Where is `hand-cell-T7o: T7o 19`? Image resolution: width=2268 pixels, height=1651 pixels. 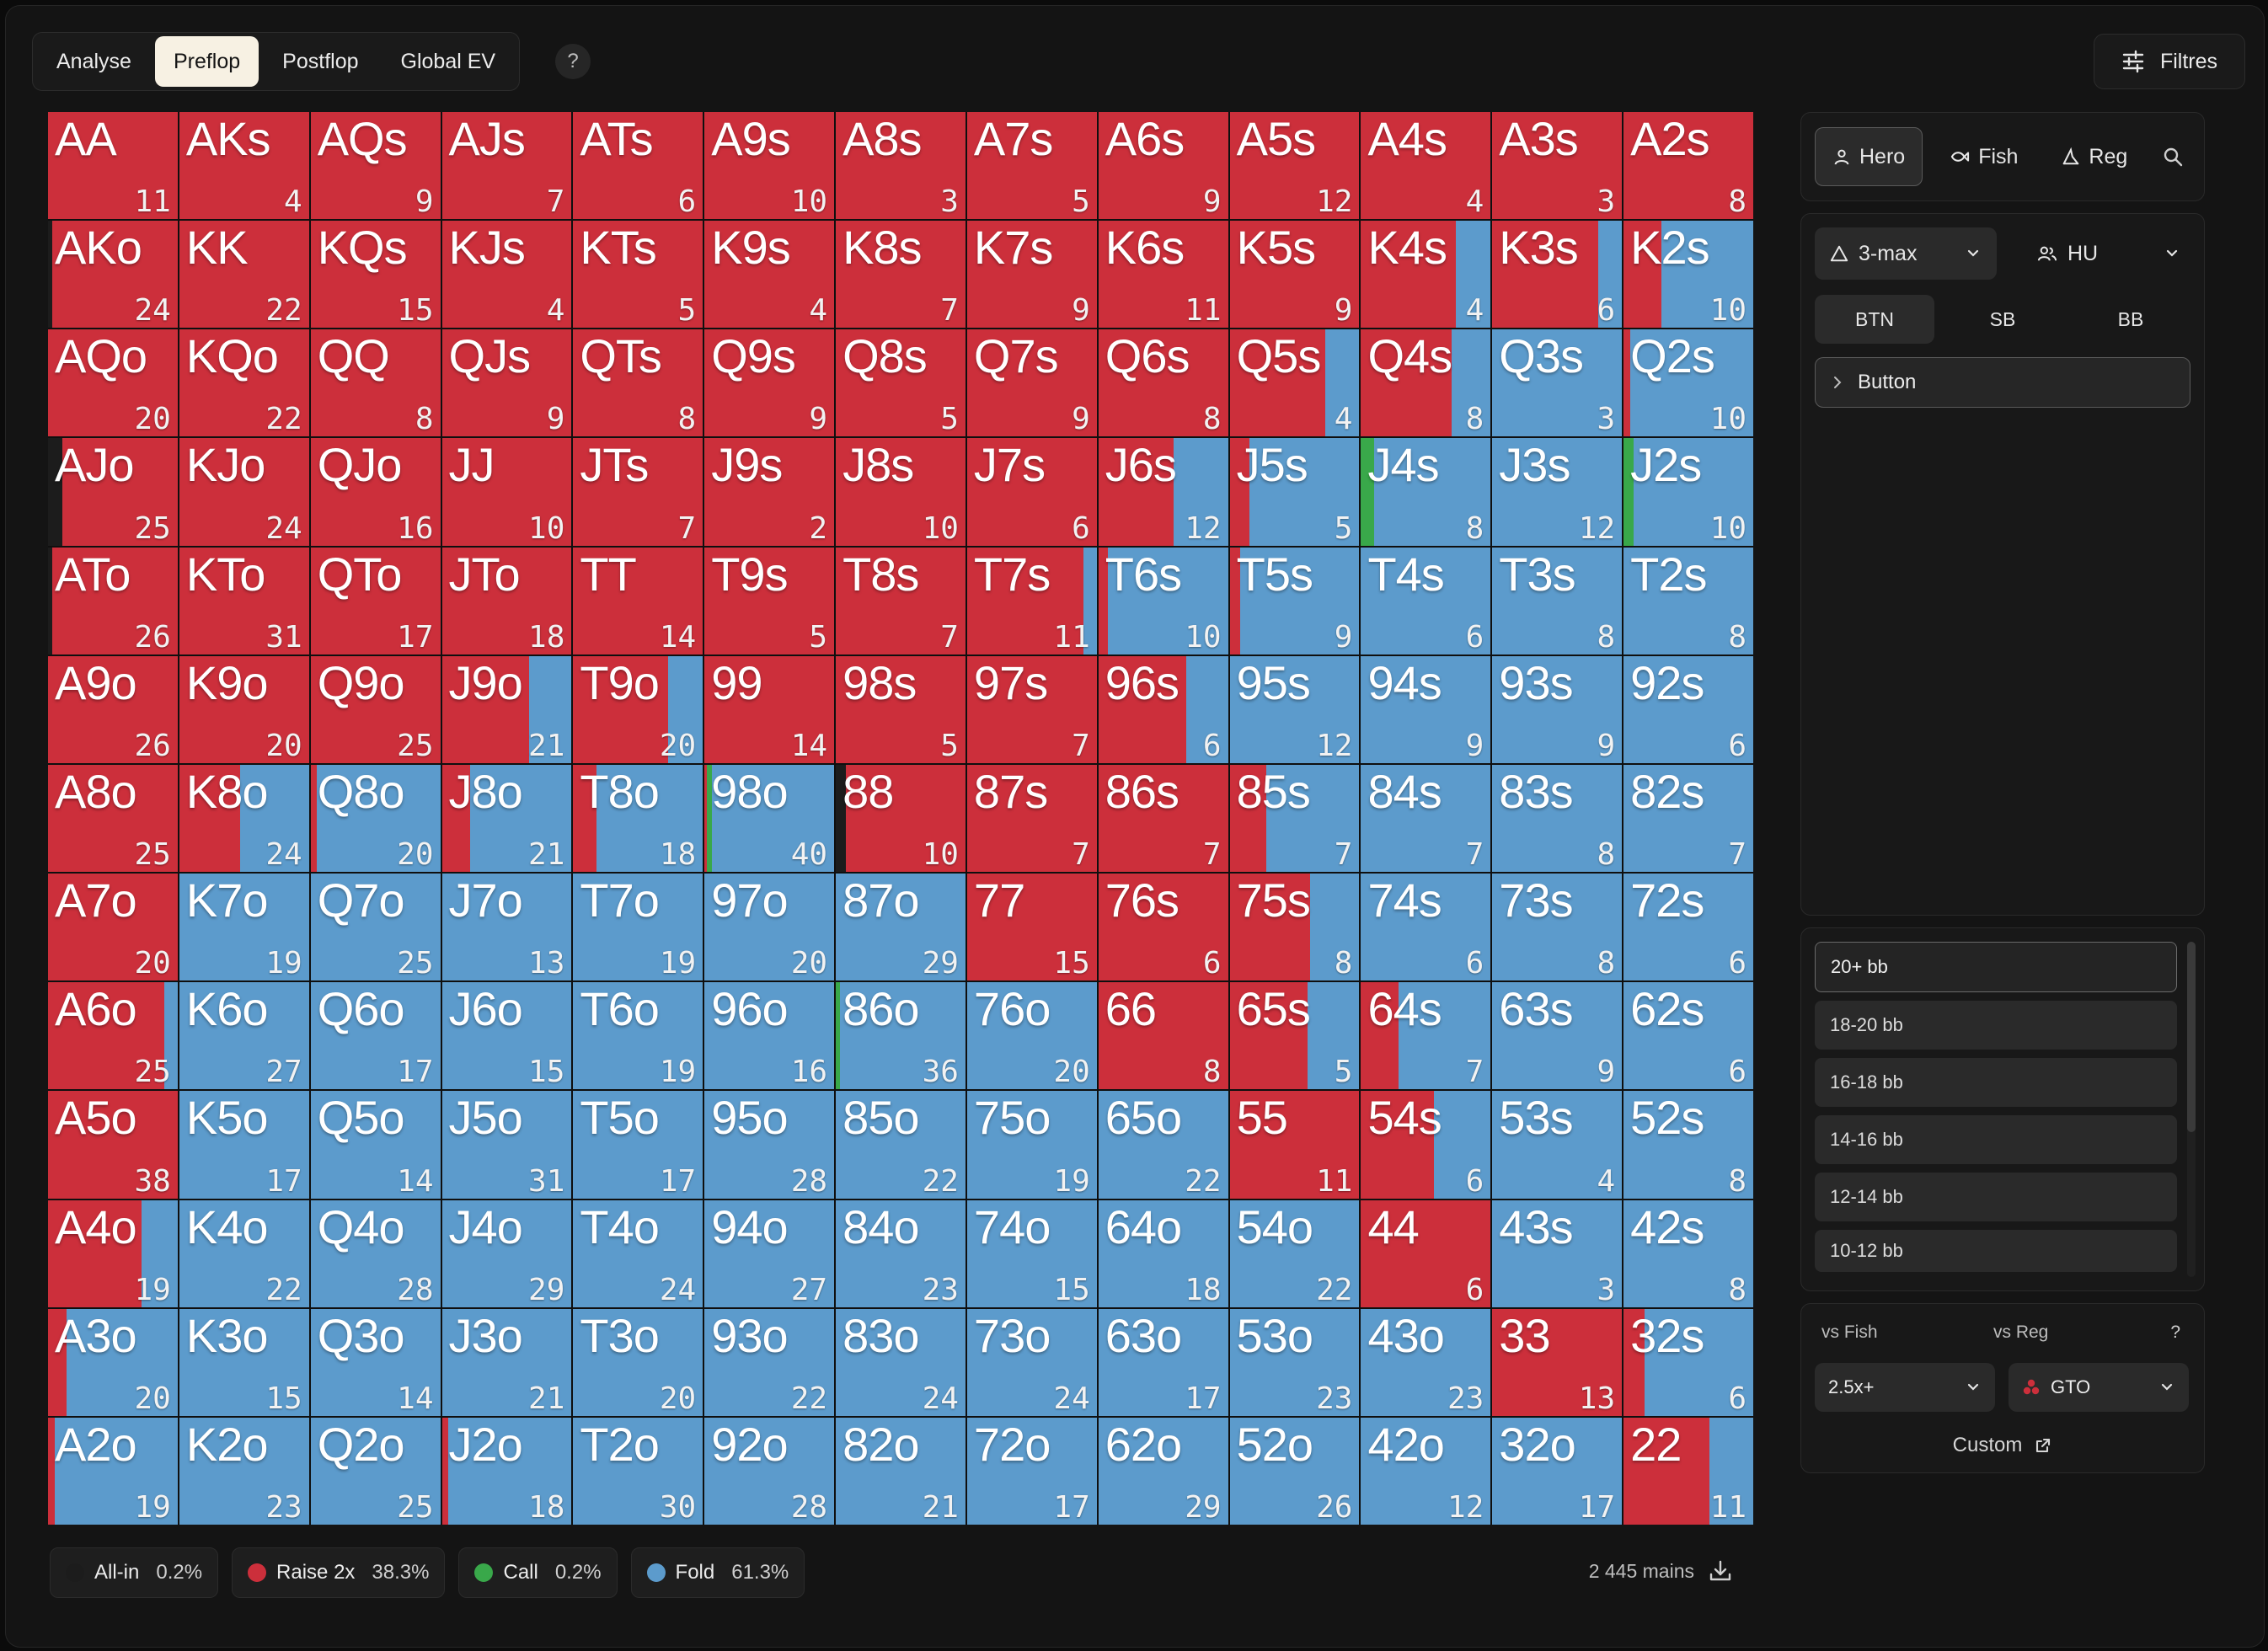 hand-cell-T7o: T7o 19 is located at coordinates (638, 927).